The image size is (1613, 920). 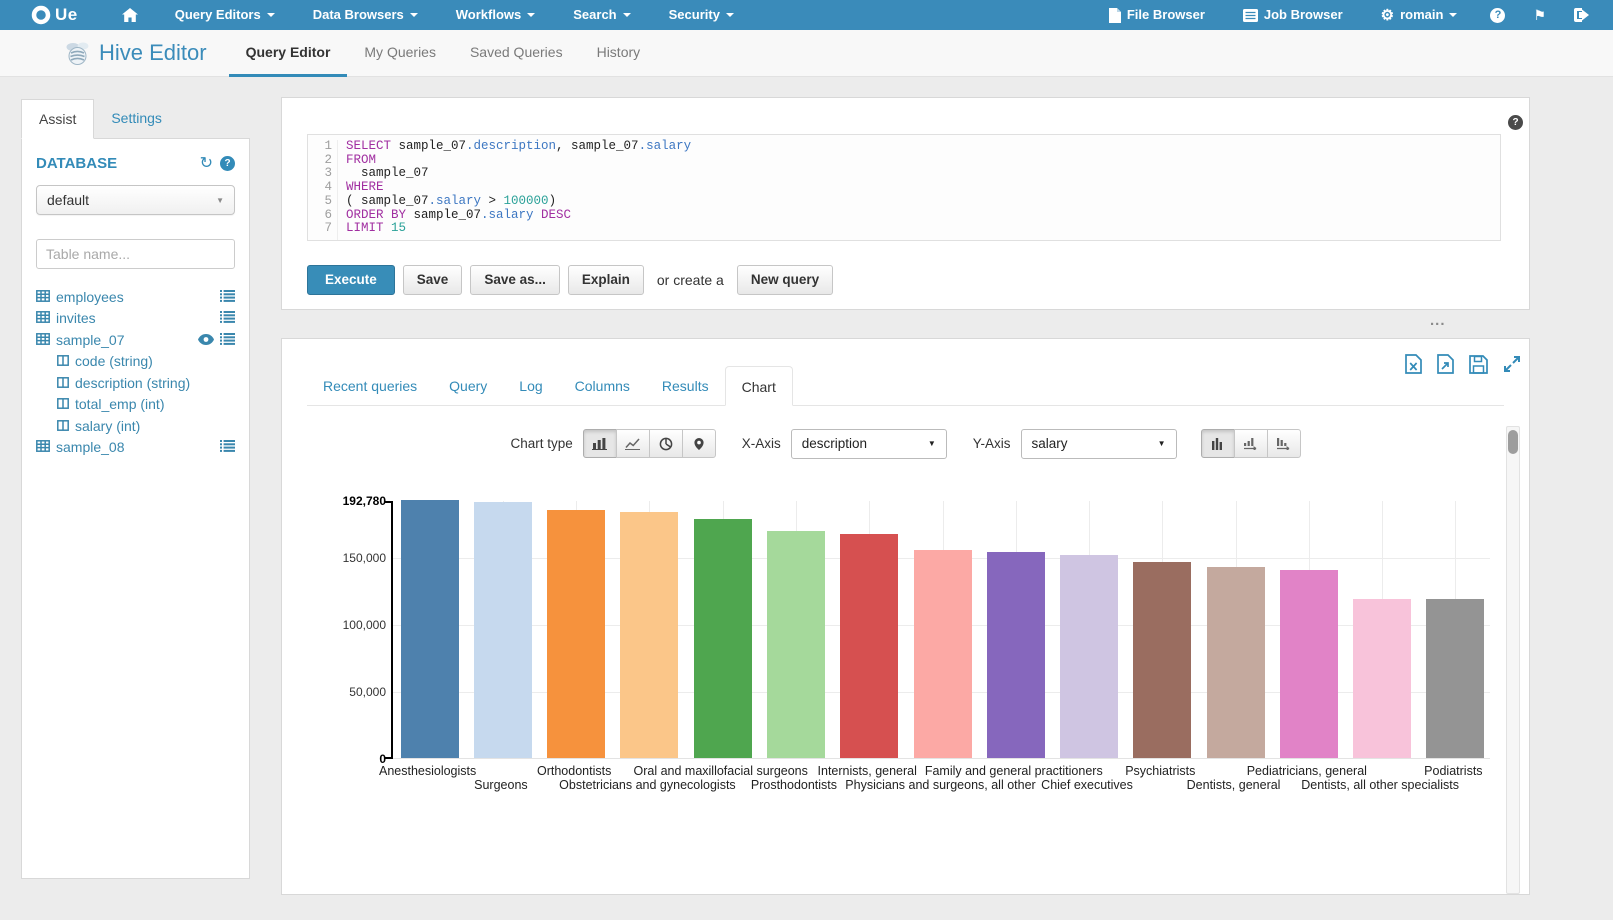 I want to click on table-row-employees: employees, so click(x=135, y=297).